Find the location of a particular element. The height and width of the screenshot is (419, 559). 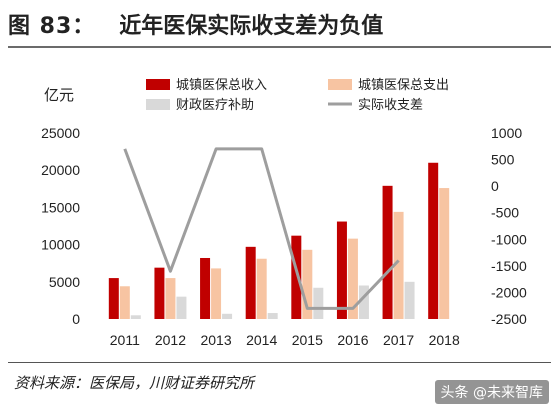

x-axis-tick: 2018 is located at coordinates (444, 340).